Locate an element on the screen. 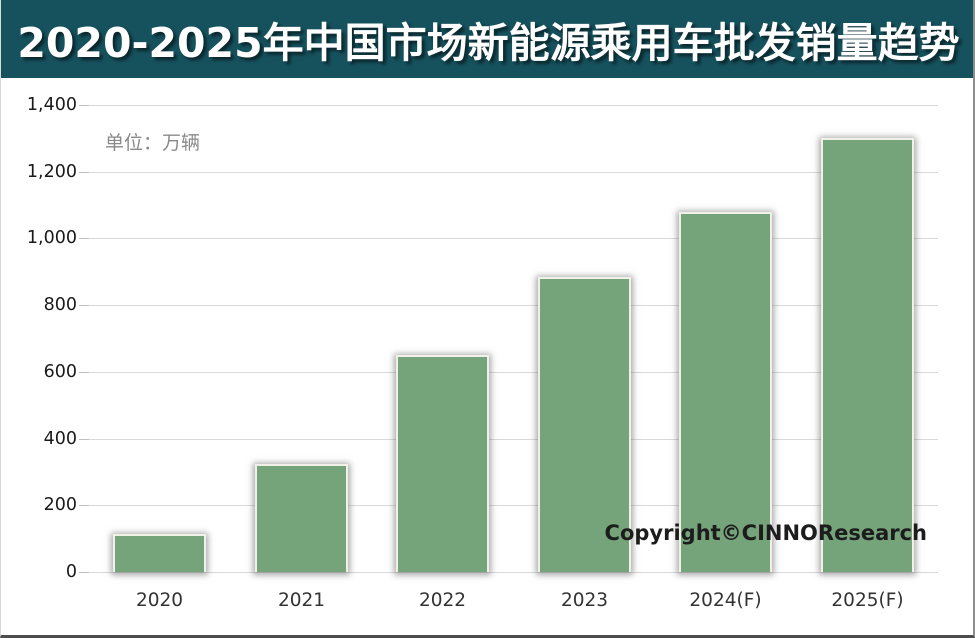  y-axis-tick-label: 1,400 is located at coordinates (51, 105).